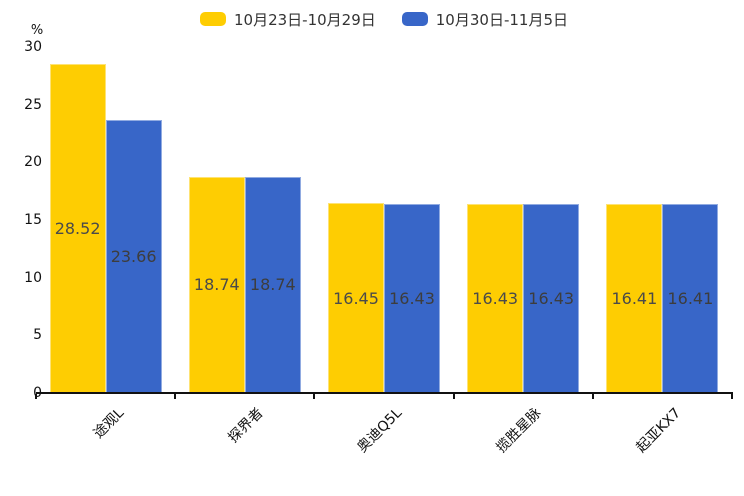  I want to click on x-axis-line, so click(384, 393).